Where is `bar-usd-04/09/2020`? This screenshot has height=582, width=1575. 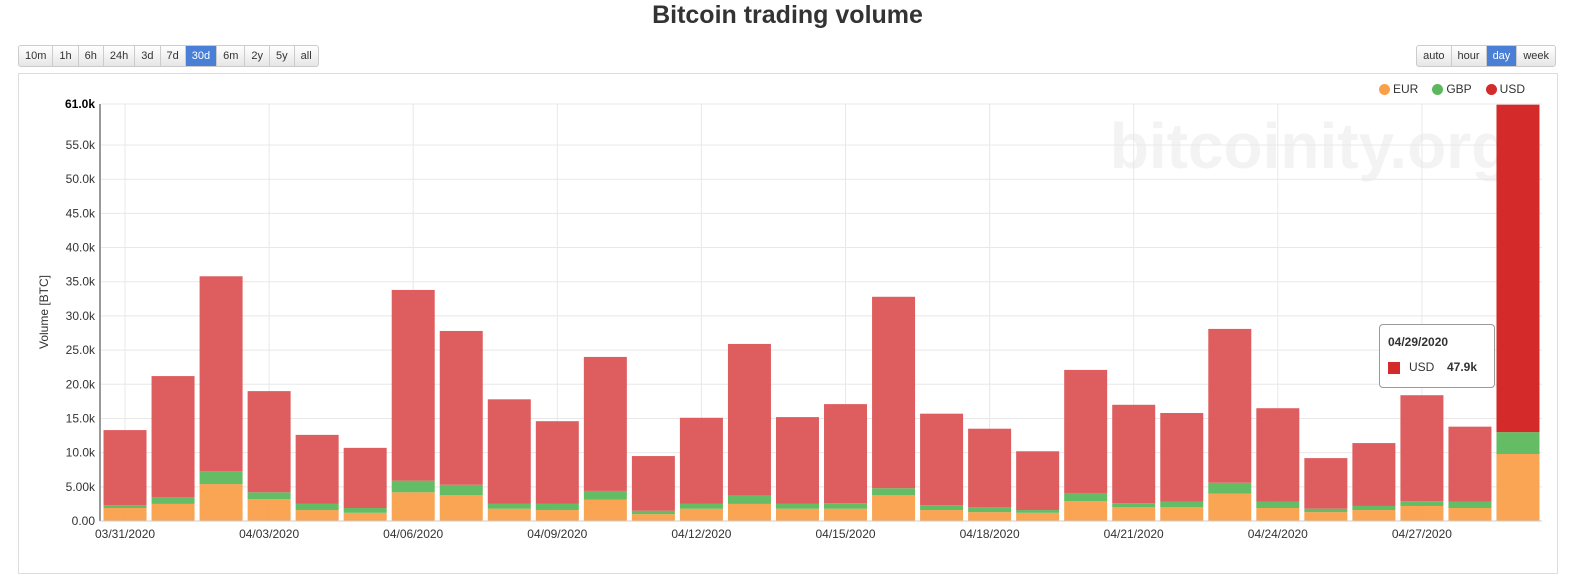 bar-usd-04/09/2020 is located at coordinates (557, 462).